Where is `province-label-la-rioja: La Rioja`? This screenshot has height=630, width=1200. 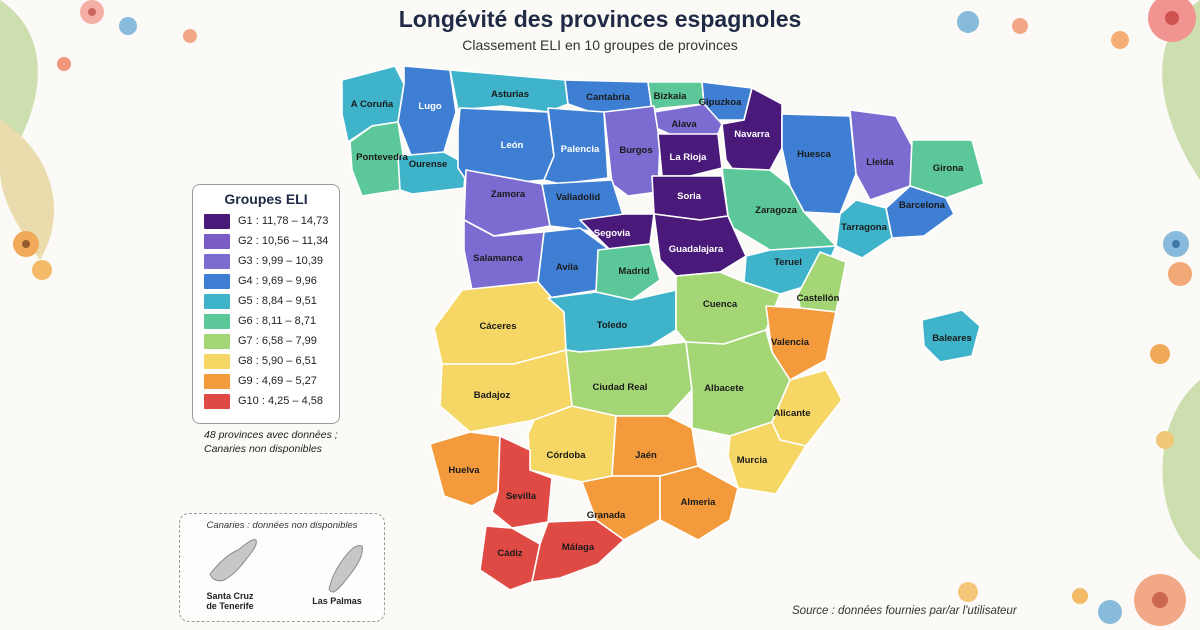 province-label-la-rioja: La Rioja is located at coordinates (689, 157).